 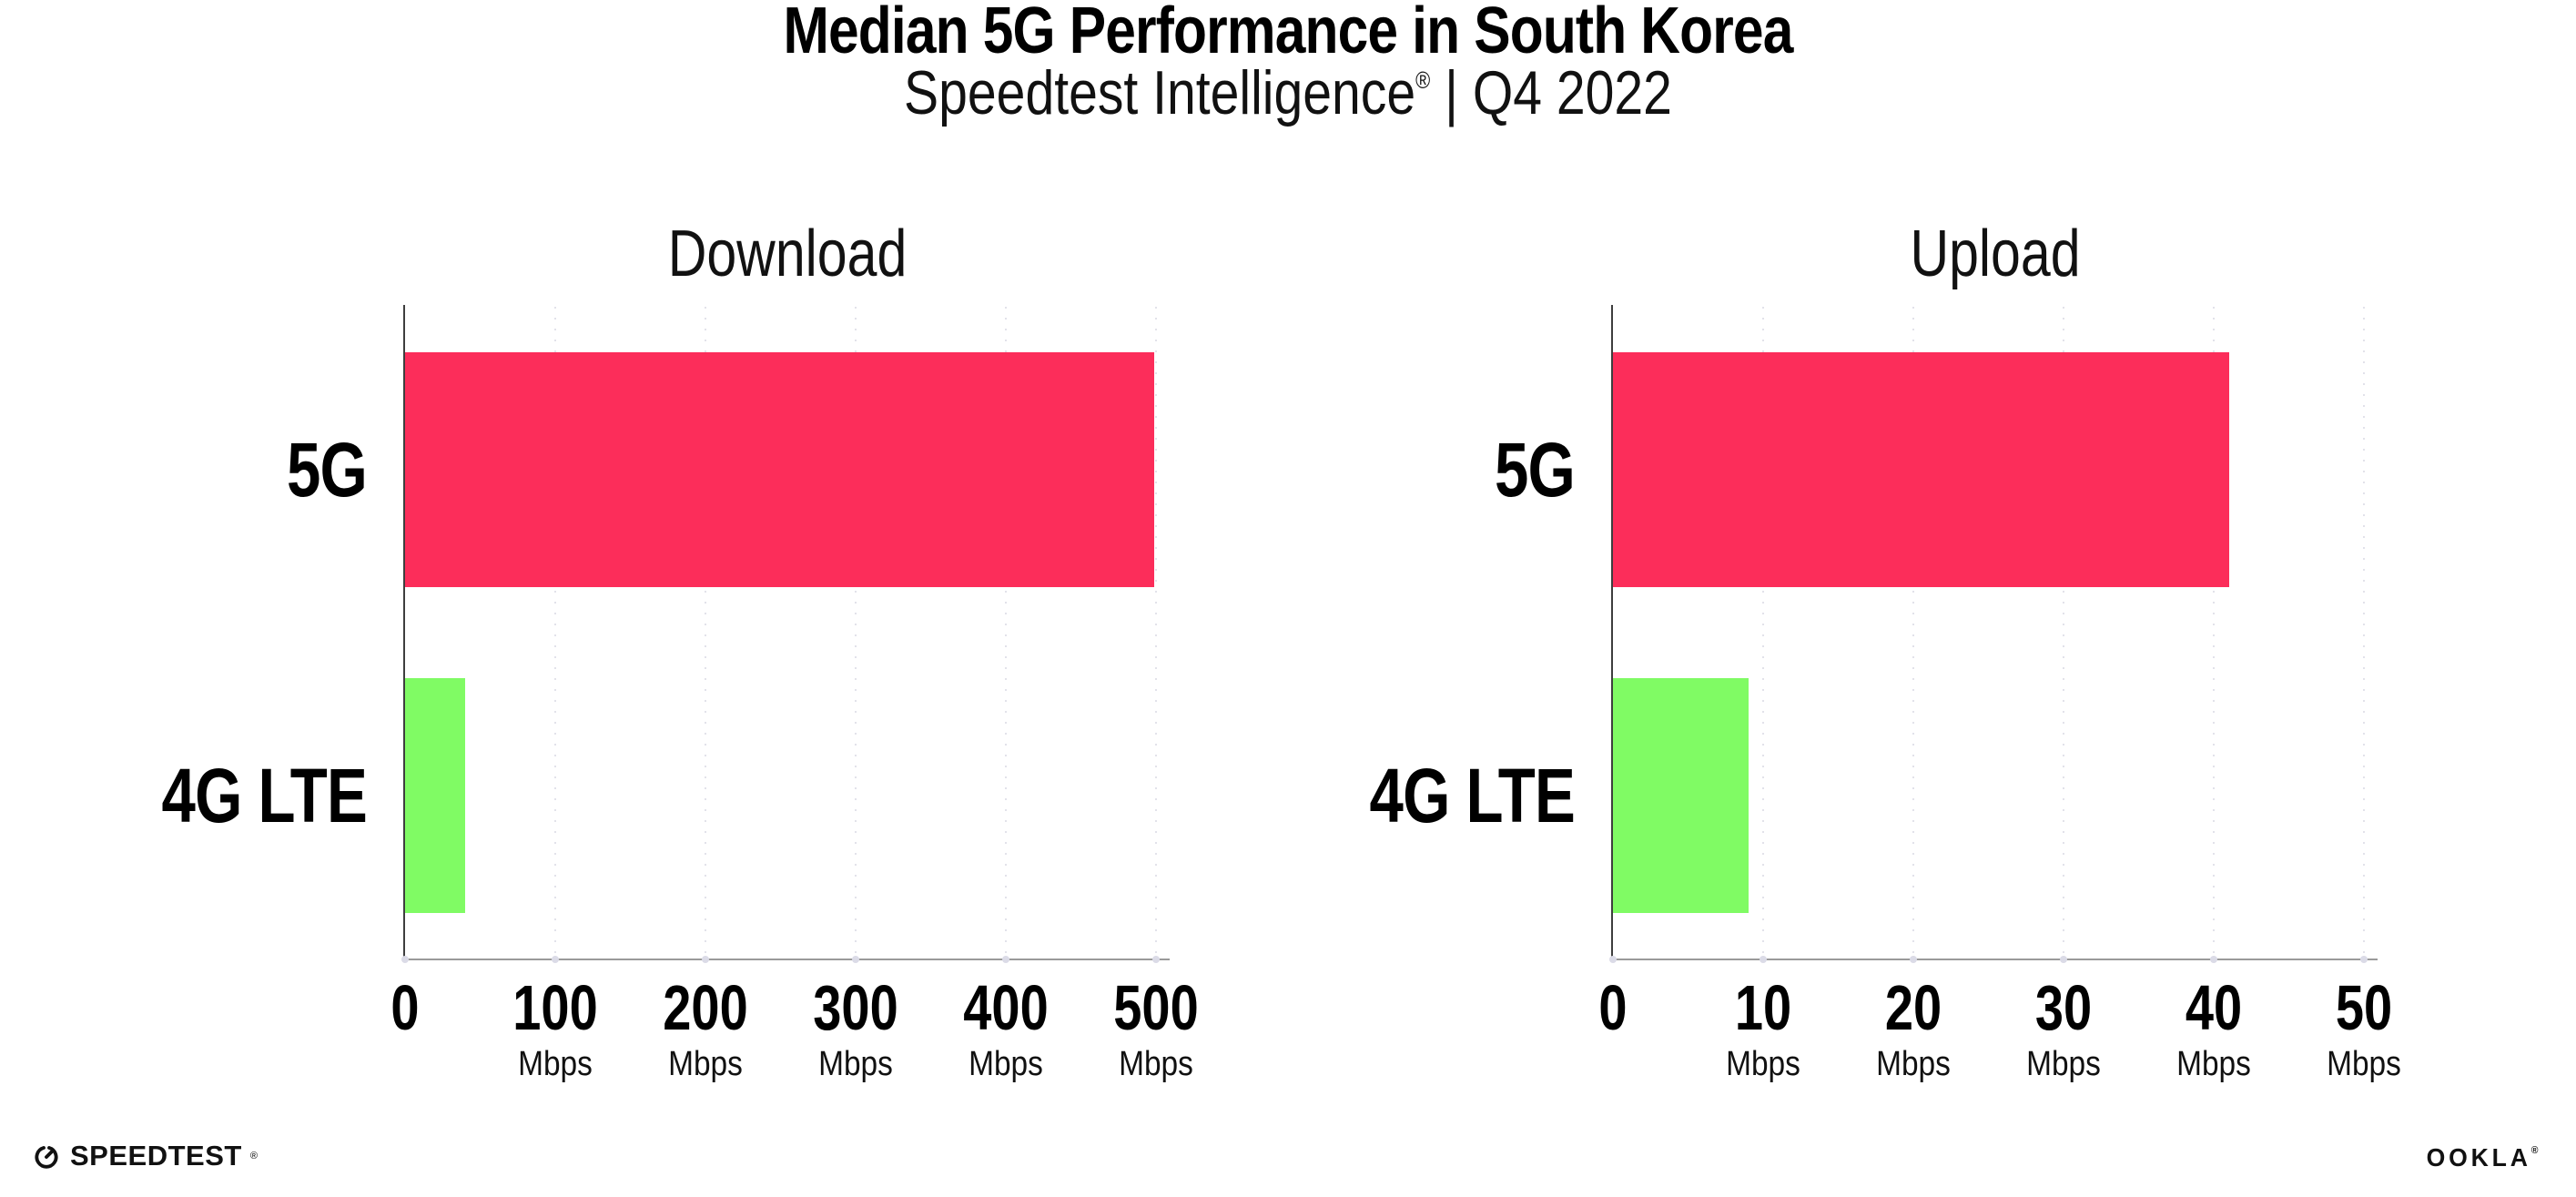 What do you see at coordinates (1995, 254) in the screenshot?
I see `upload-chart-title: Upload` at bounding box center [1995, 254].